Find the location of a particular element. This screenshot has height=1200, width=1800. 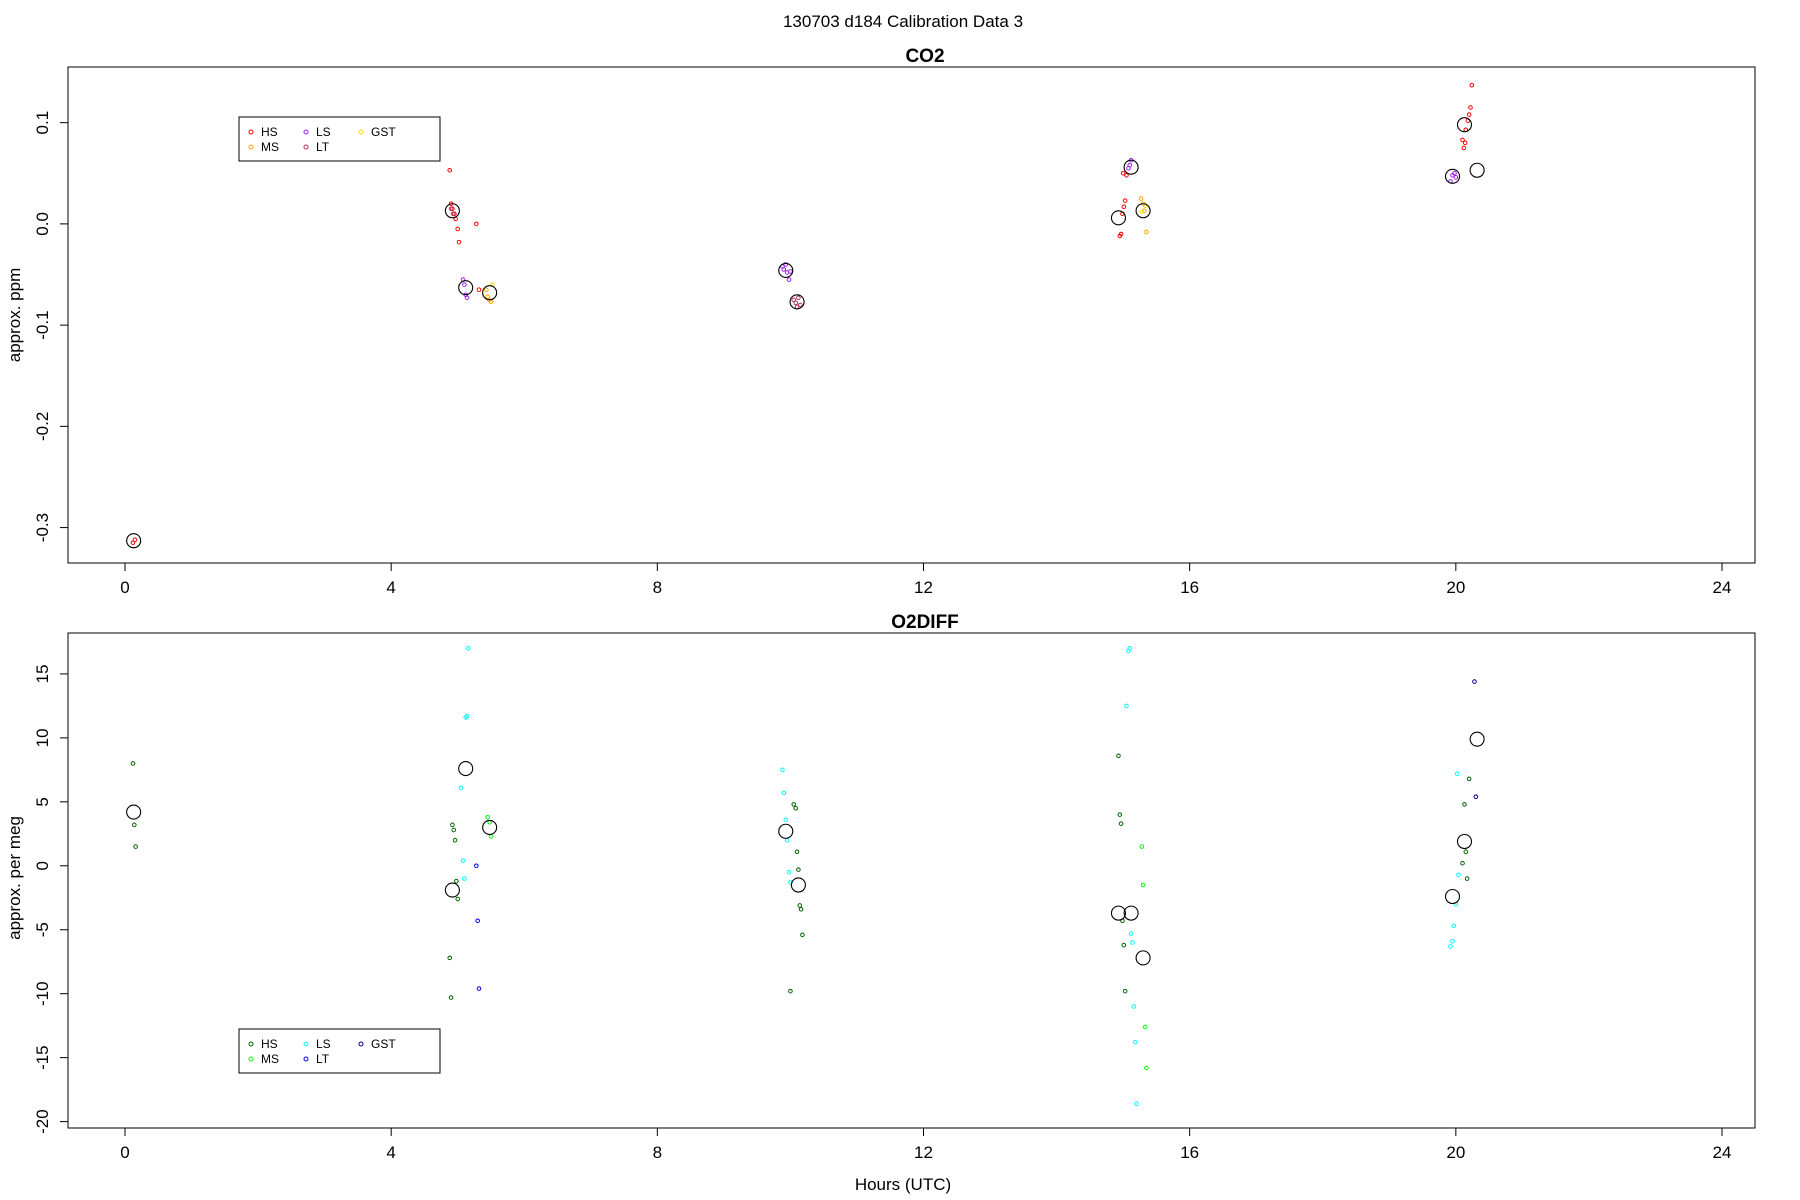

co2-y-axis-label: approx. ppm is located at coordinates (14, 315).